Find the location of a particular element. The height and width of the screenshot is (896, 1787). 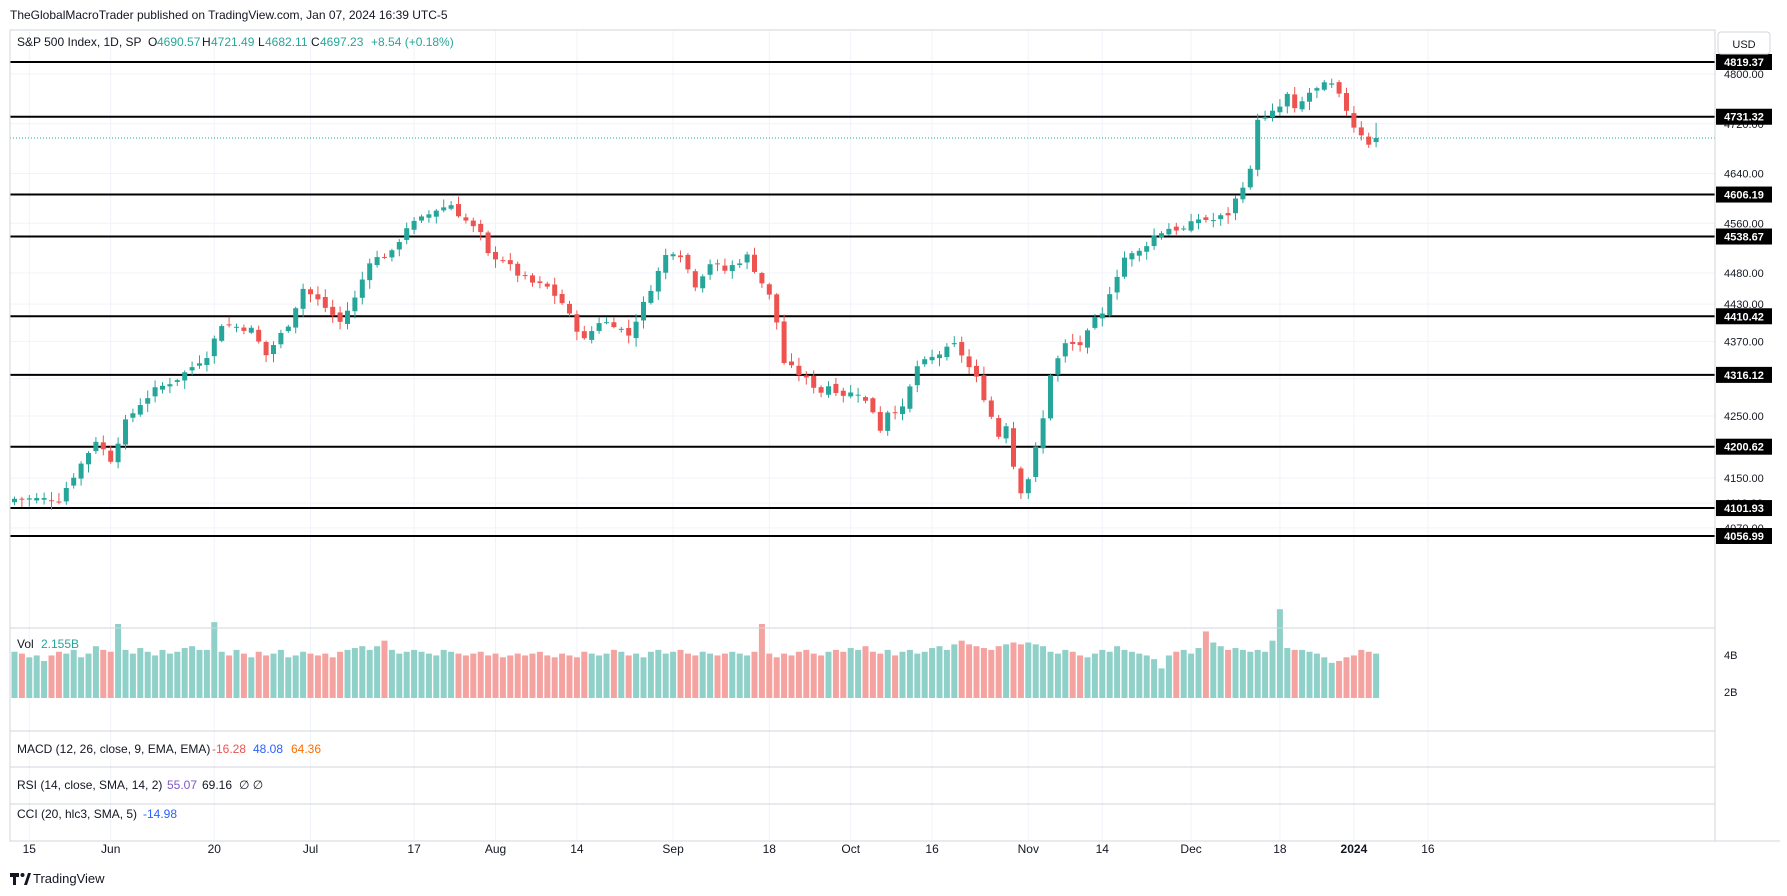

price-tick-label: 4250.00 is located at coordinates (1744, 417).